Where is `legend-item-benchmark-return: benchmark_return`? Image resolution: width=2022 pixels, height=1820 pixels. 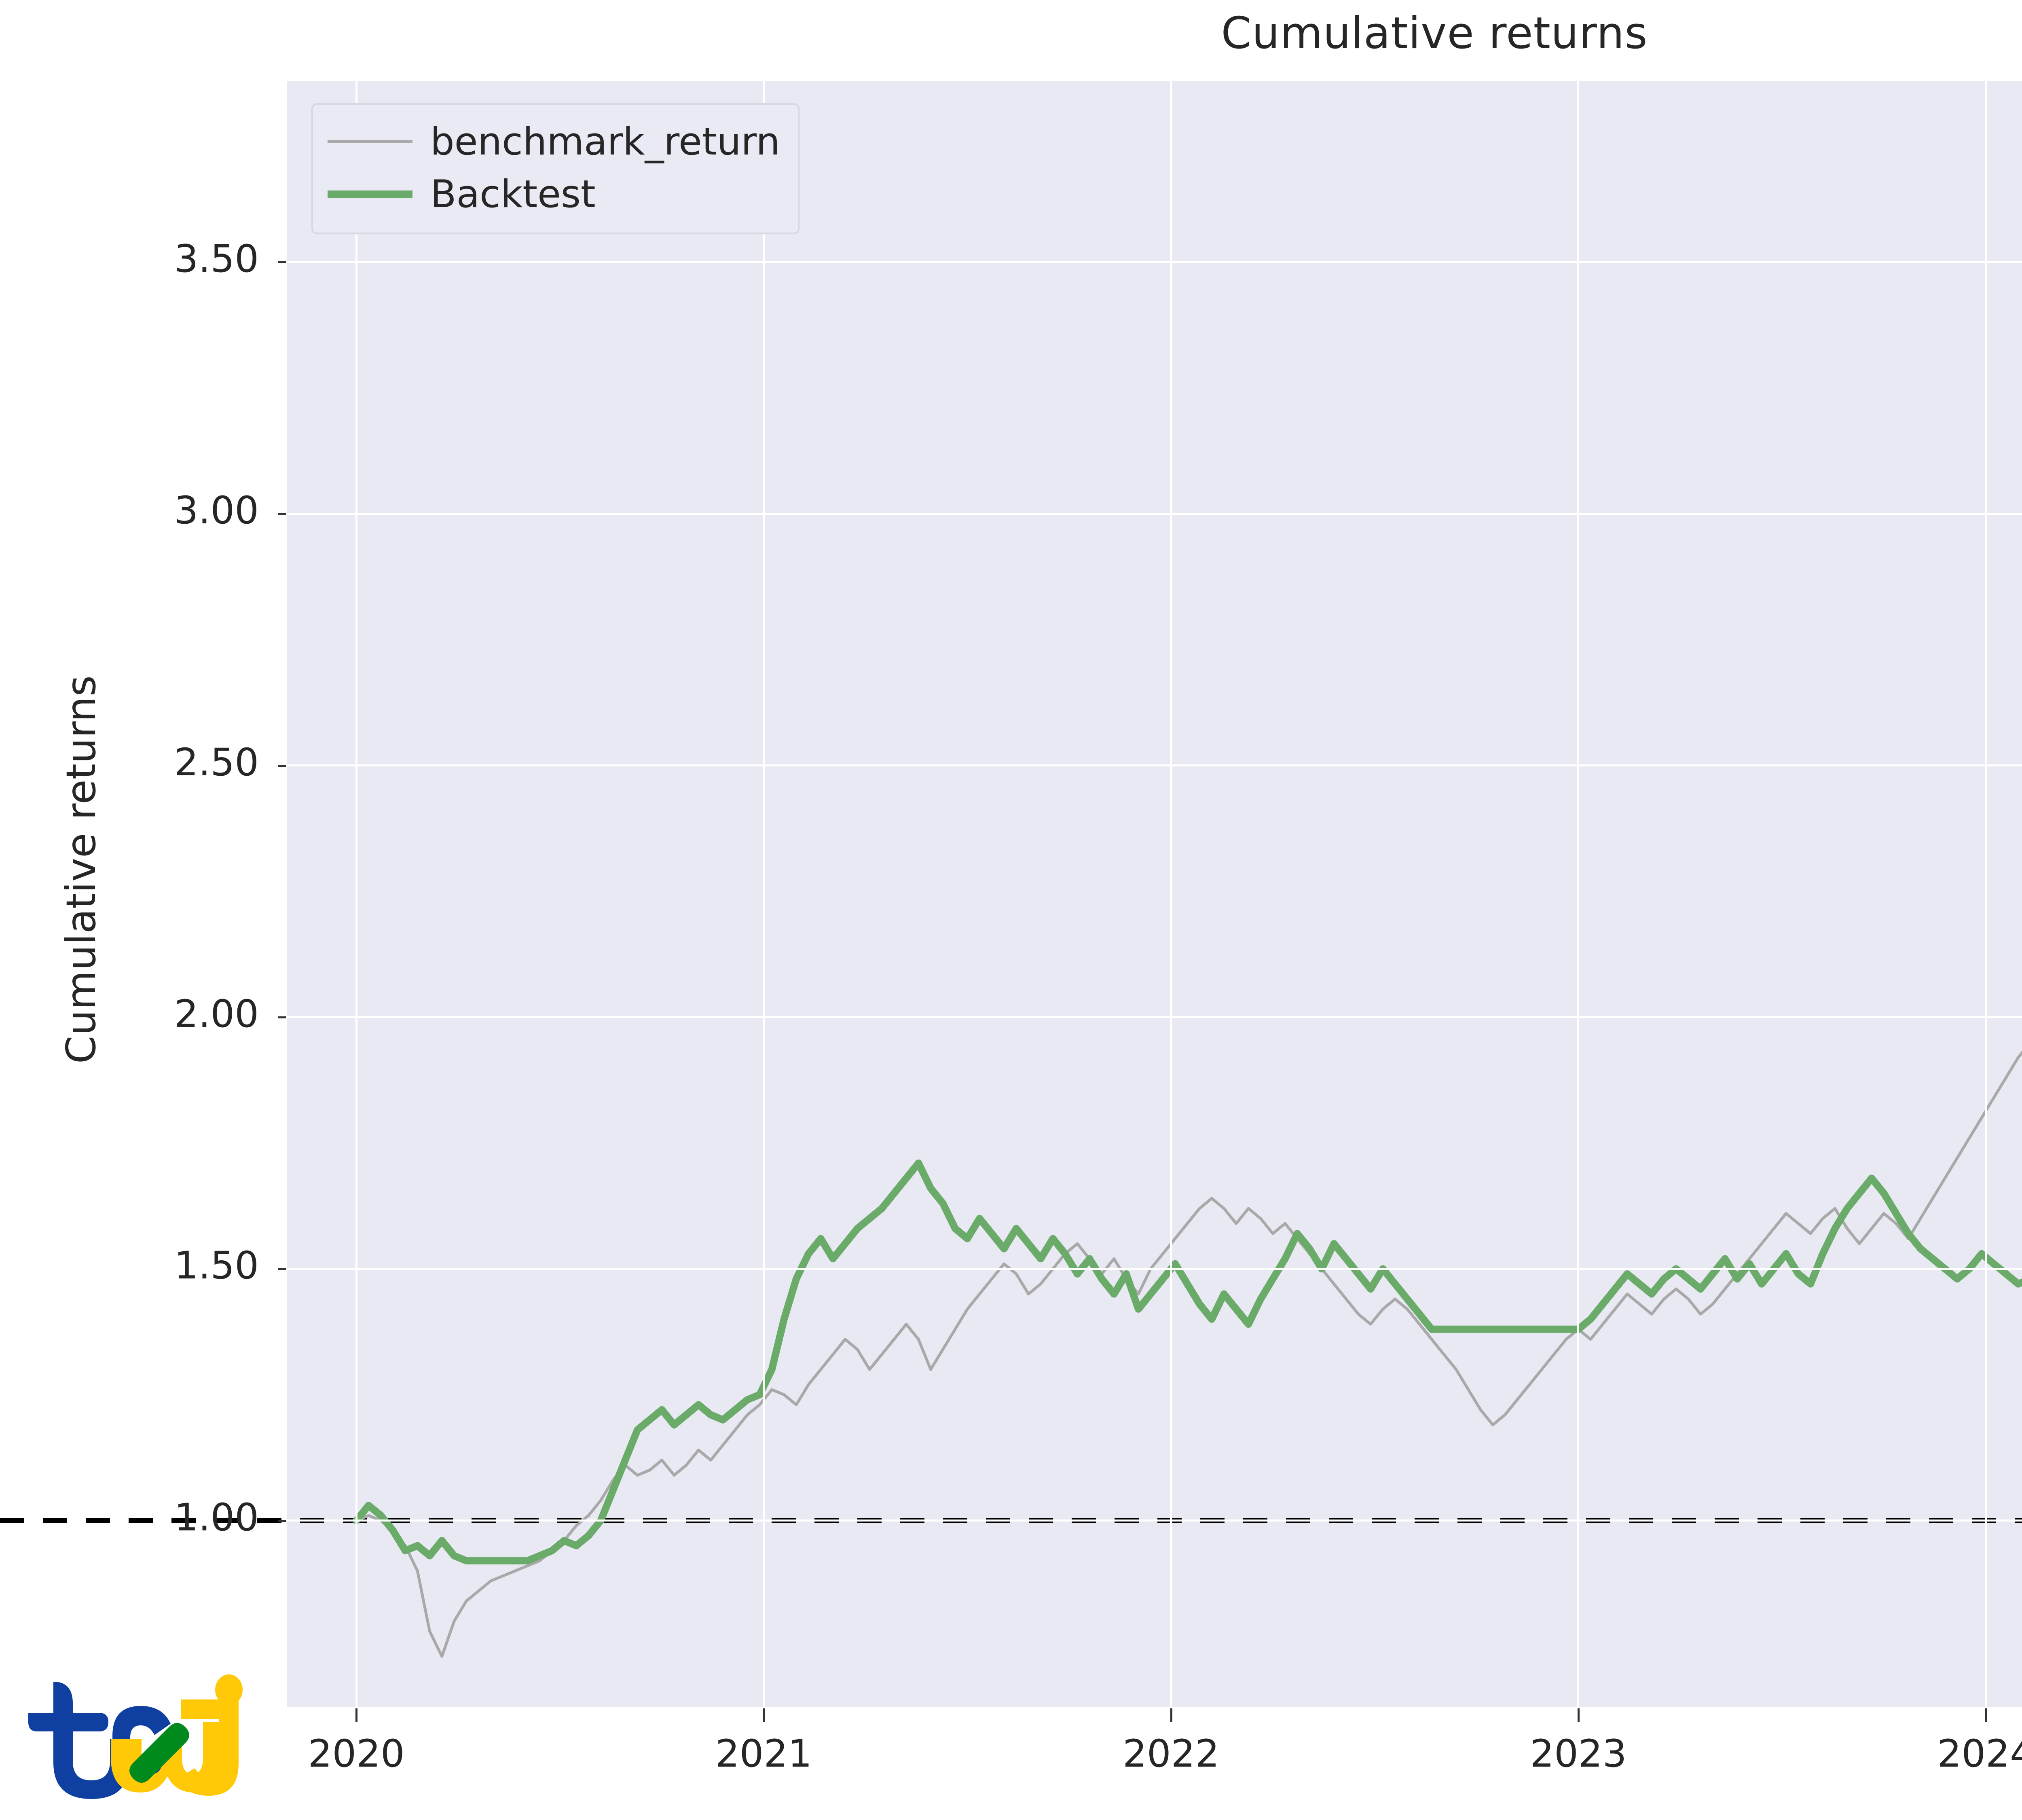
legend-item-benchmark-return: benchmark_return is located at coordinates (554, 141).